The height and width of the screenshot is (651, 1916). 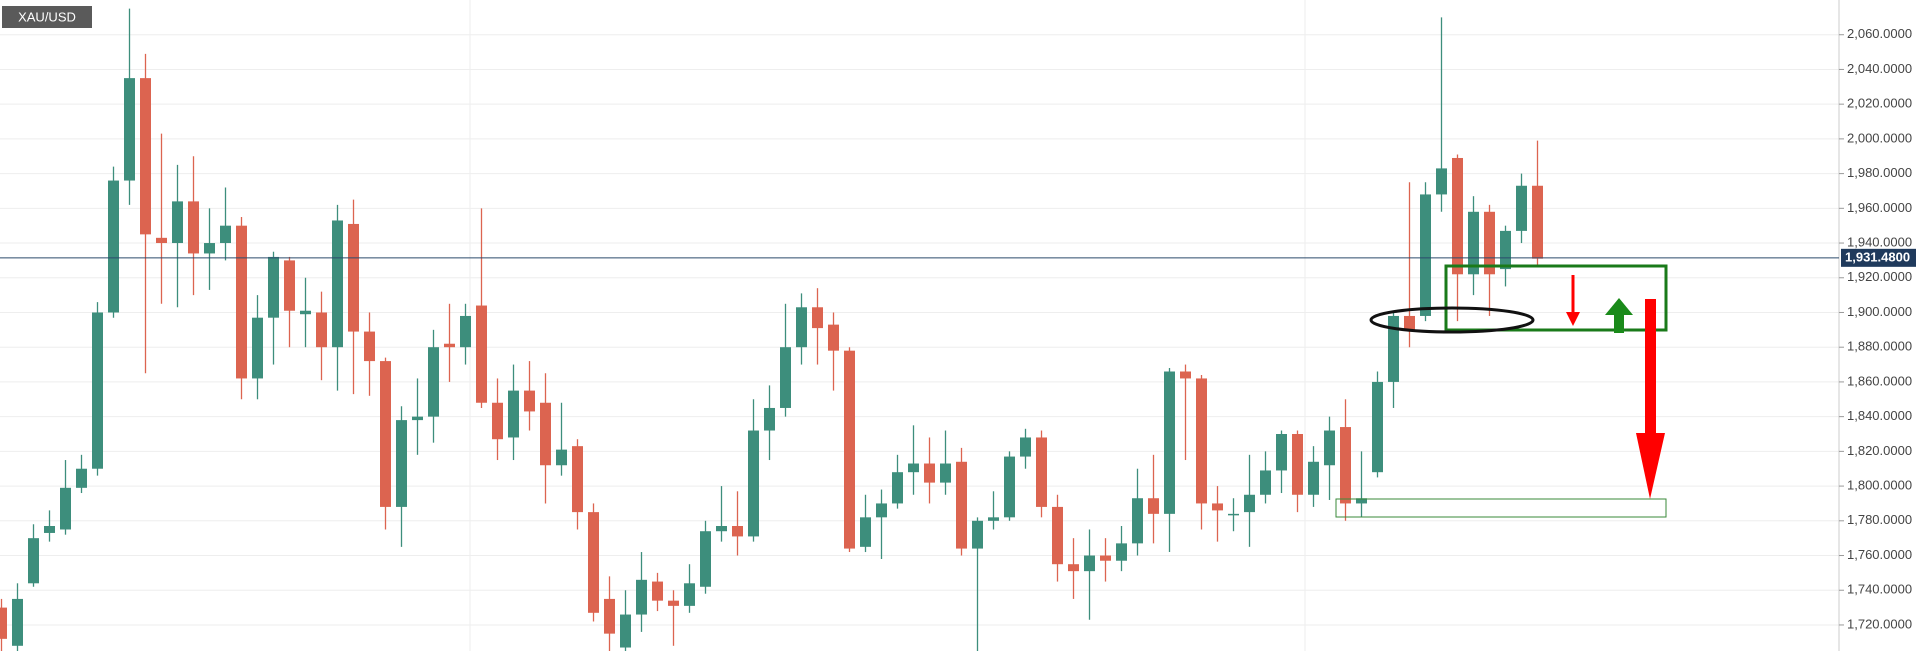 I want to click on last-price-label: 1,931.4800, so click(x=1877, y=256).